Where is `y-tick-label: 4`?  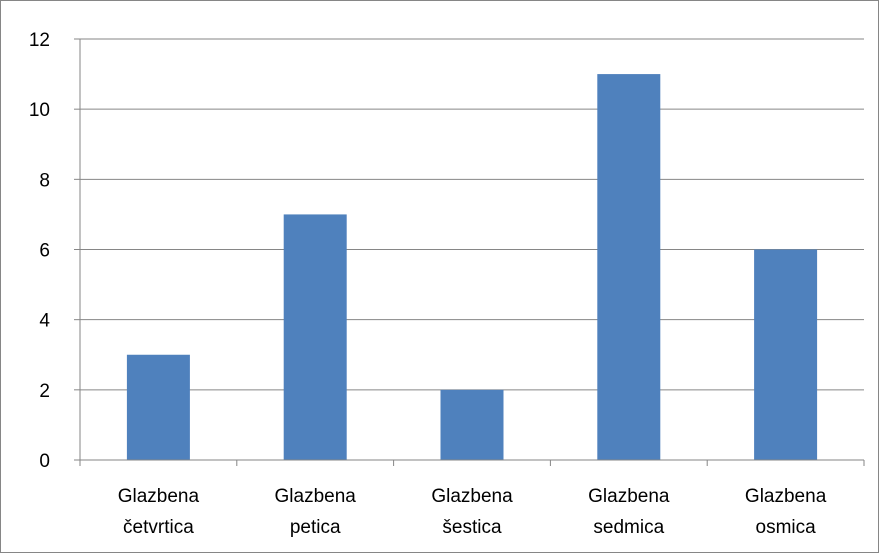 y-tick-label: 4 is located at coordinates (44, 321).